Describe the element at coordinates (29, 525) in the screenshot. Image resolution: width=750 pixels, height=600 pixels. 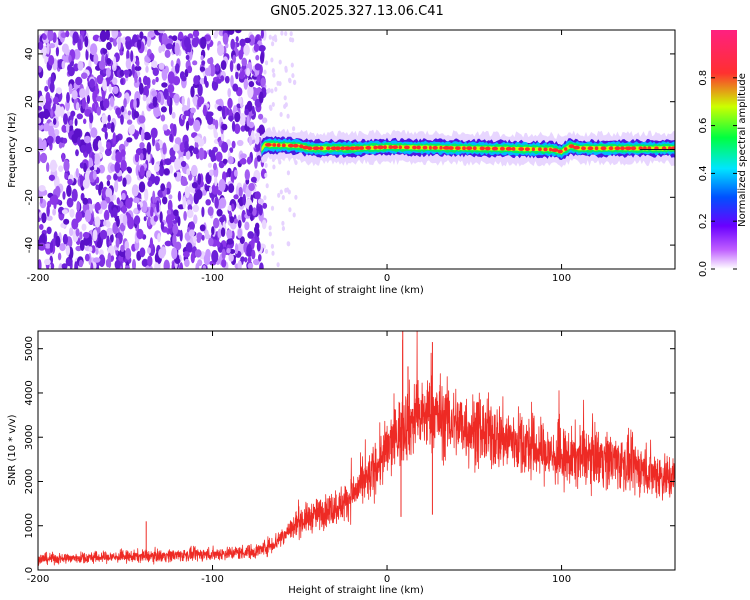
I see `snr-y-tick-label: 1000` at that location.